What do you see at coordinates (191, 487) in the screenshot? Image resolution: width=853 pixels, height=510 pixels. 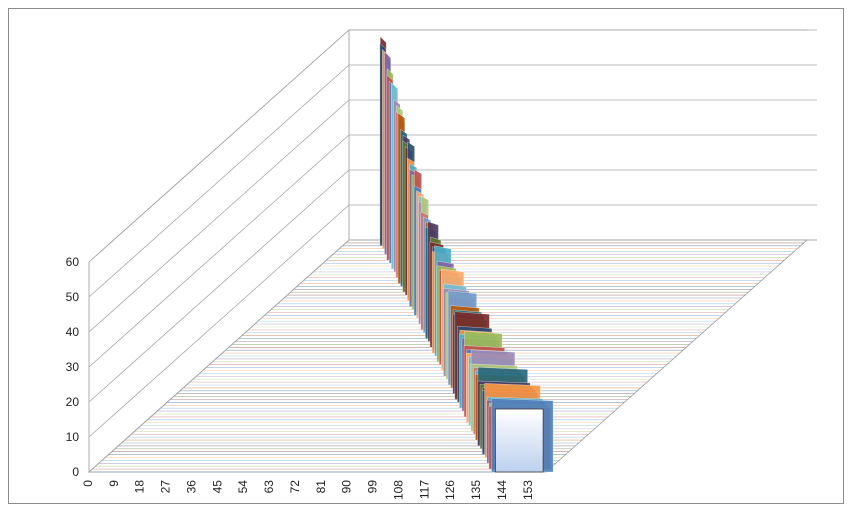 I see `x-tick-label: 36` at bounding box center [191, 487].